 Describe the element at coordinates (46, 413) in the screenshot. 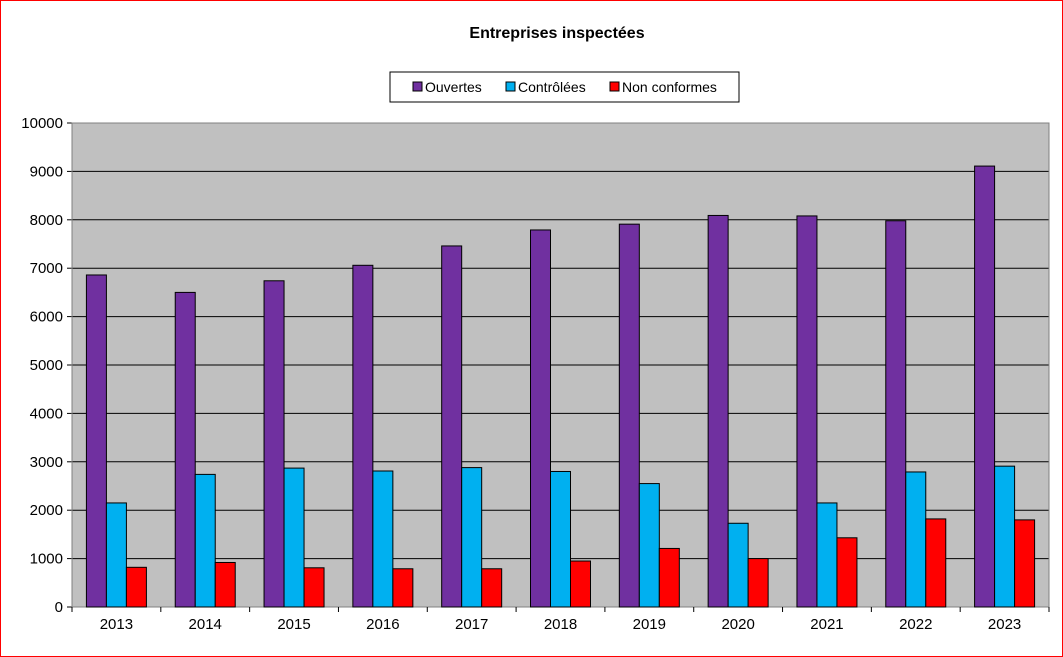

I see `y-tick-label: 4000` at that location.